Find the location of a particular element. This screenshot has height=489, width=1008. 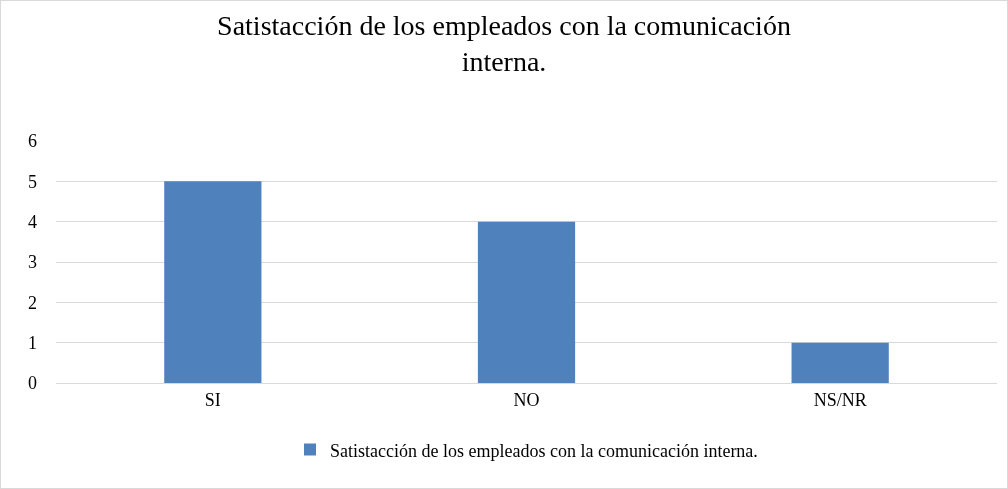

chart-title: Satistacción de los empleados con la comunicación interna. is located at coordinates (504, 44).